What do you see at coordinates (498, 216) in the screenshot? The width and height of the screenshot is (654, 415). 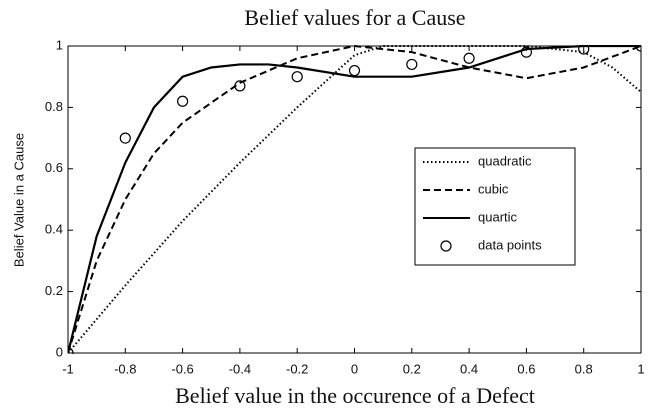 I see `legend-label: quartic` at bounding box center [498, 216].